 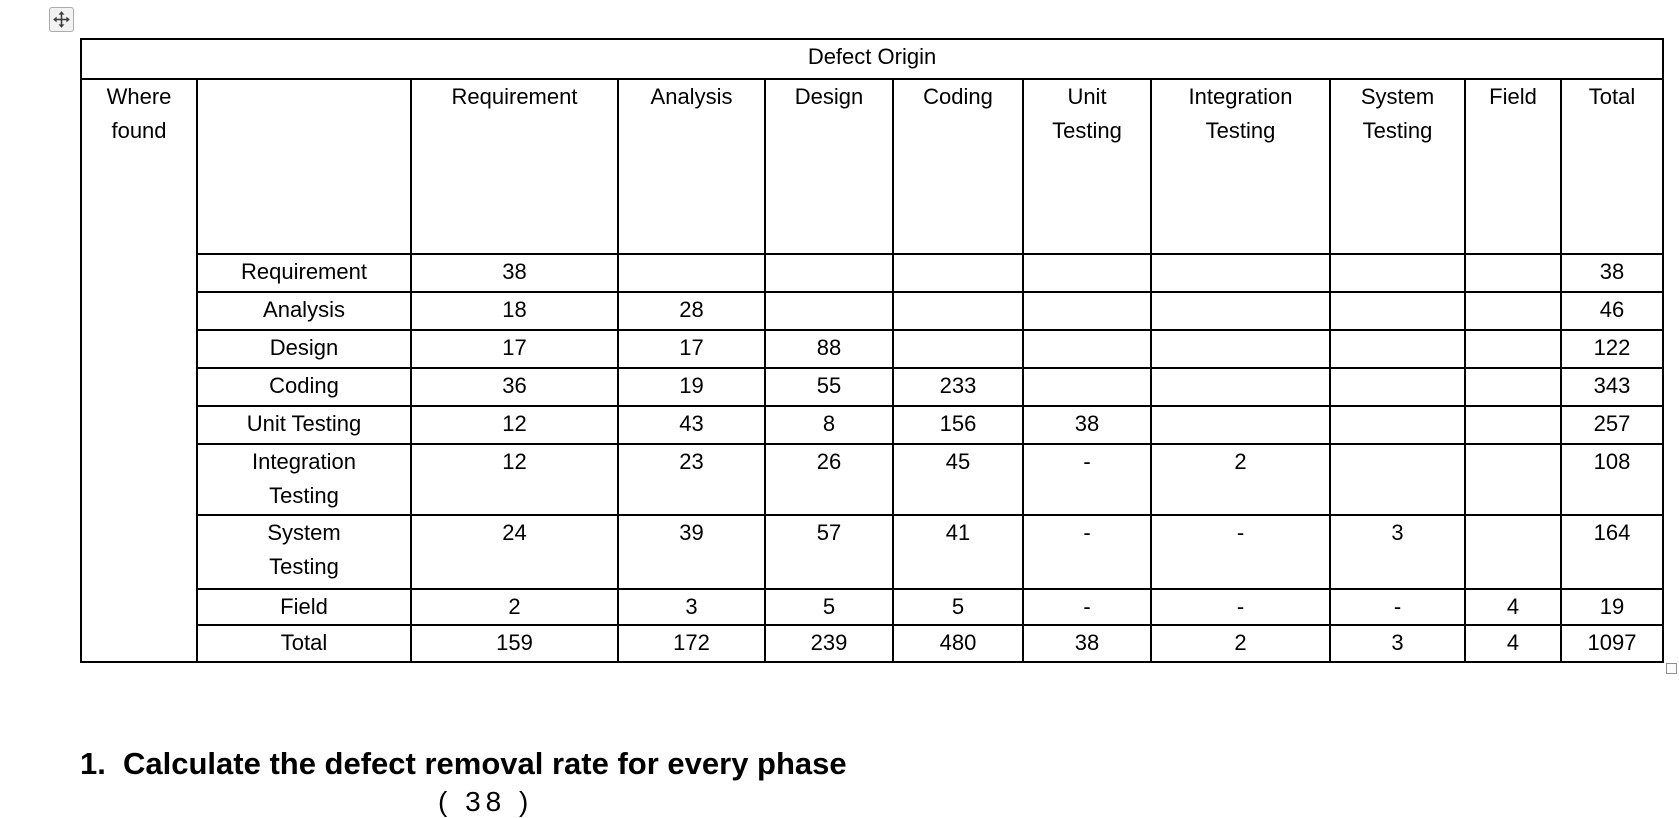 I want to click on row-label: System Testing, so click(x=304, y=552).